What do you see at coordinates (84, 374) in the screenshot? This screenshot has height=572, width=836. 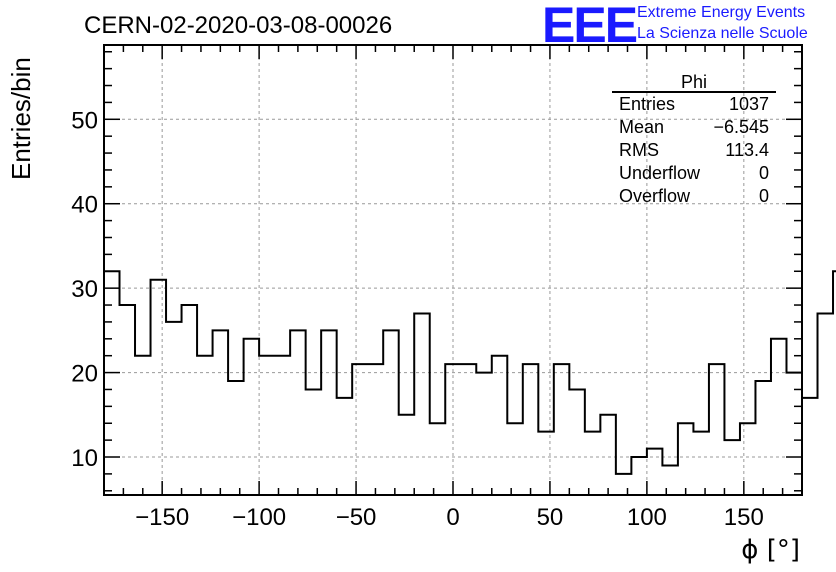 I see `y-tick-label: 20` at bounding box center [84, 374].